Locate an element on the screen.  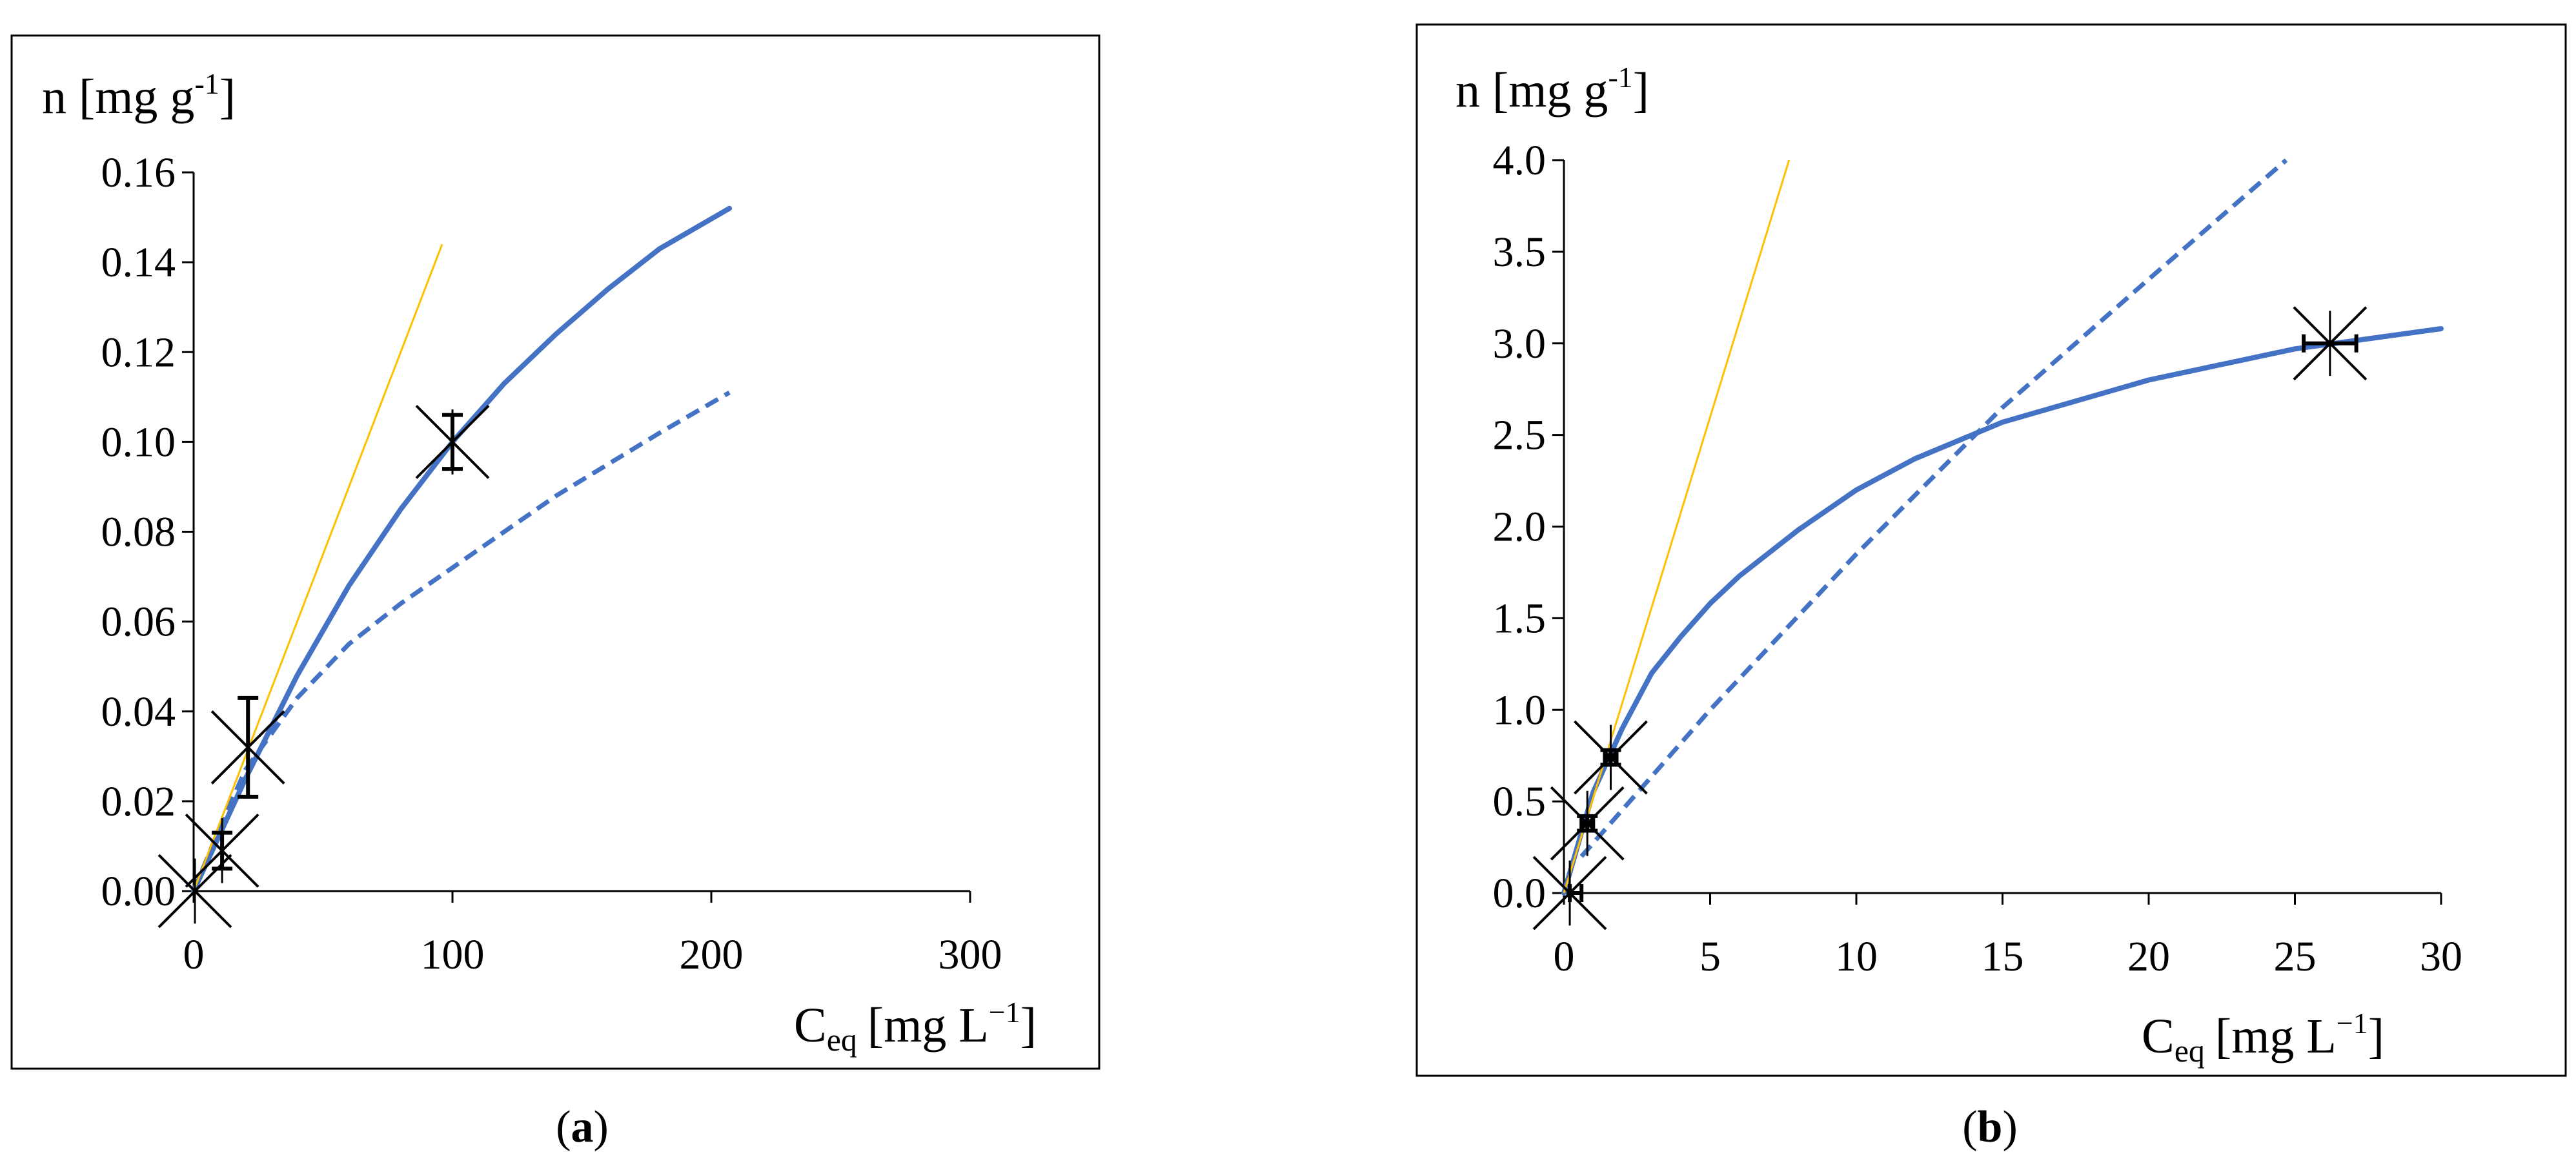
panel-b-x-tick-label: 25 is located at coordinates (2295, 956).